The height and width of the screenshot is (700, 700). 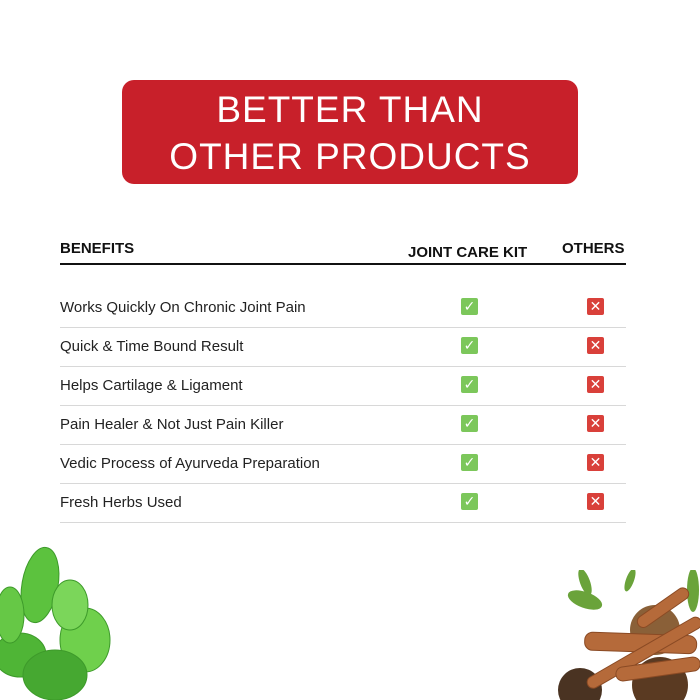 I want to click on benefit-label: Pain Healer & Not Just Pain Killer, so click(x=172, y=424).